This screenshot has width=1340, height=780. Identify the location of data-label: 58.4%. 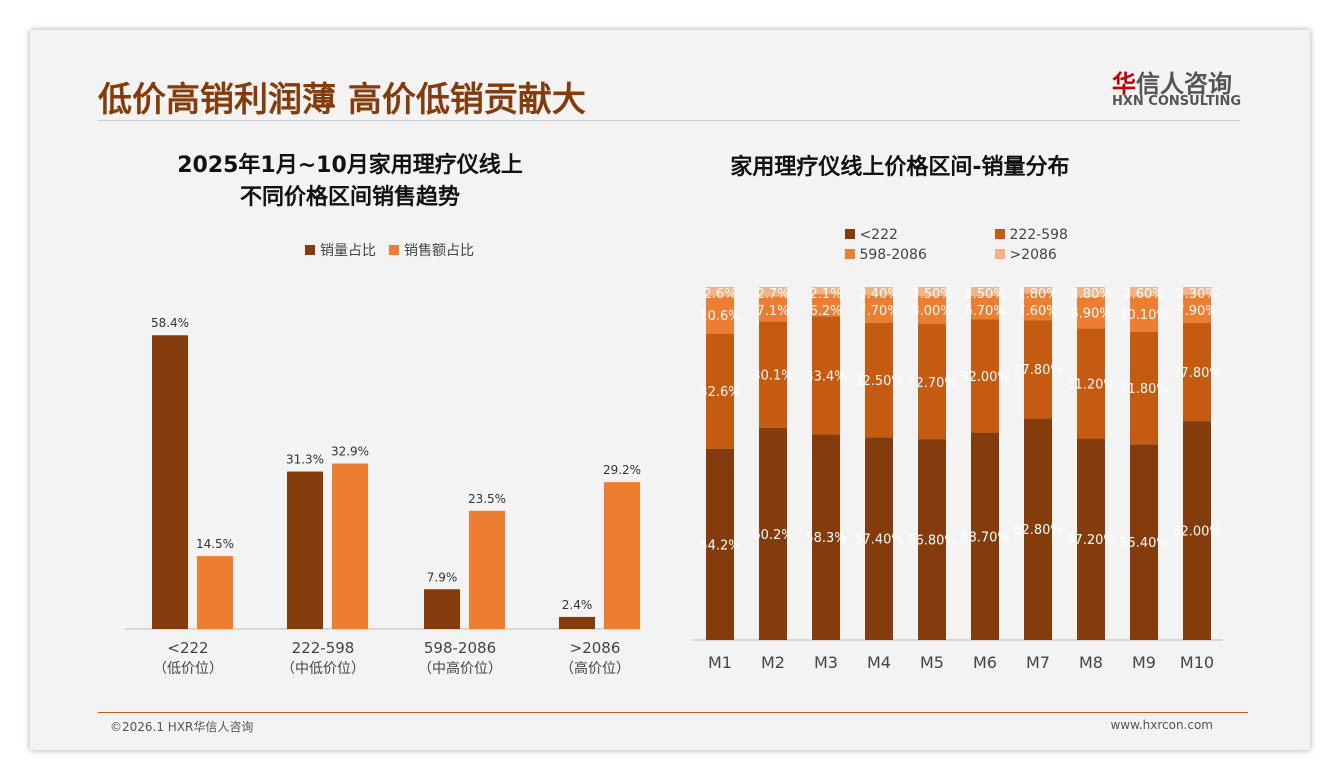
(170, 323).